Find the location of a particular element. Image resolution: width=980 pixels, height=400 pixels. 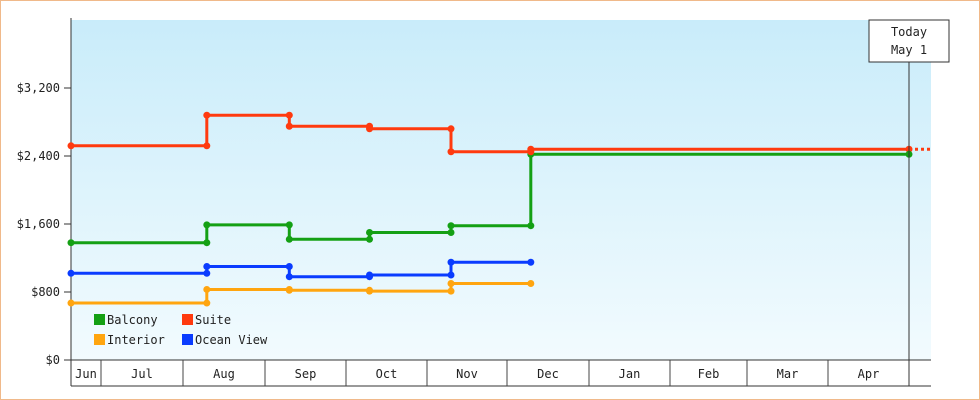

legend-label-ocean-view: Ocean View is located at coordinates (231, 340).